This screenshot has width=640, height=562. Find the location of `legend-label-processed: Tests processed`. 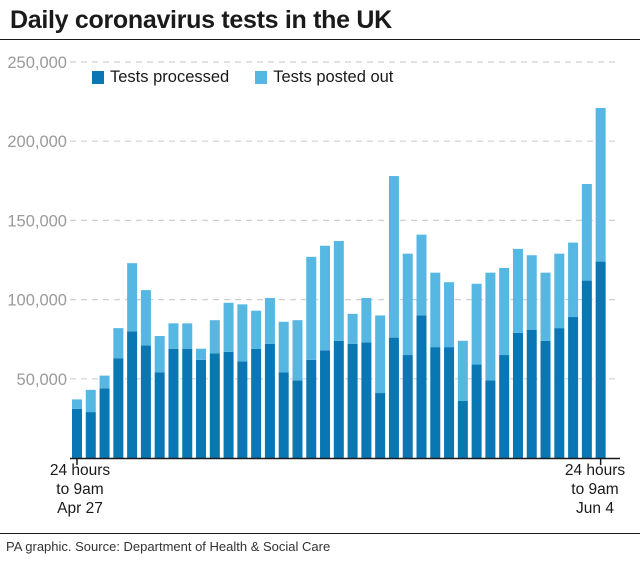

legend-label-processed: Tests processed is located at coordinates (170, 77).